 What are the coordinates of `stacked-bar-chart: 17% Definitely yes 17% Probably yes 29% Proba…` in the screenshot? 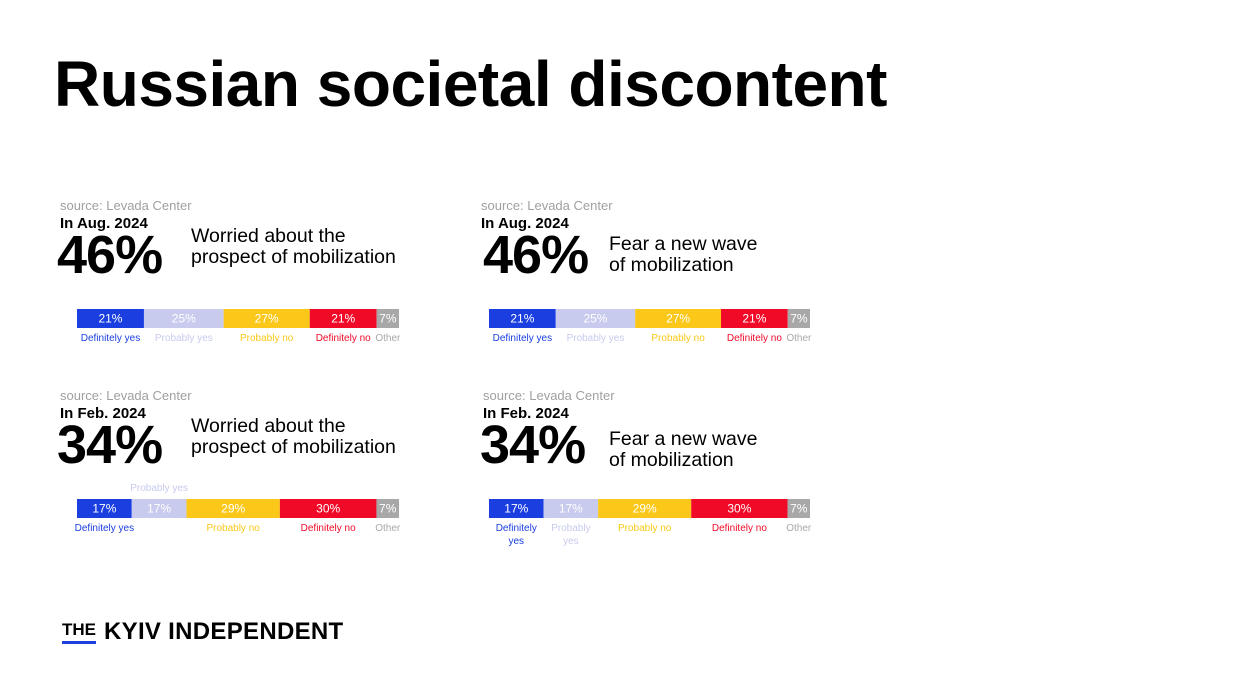 It's located at (238, 508).